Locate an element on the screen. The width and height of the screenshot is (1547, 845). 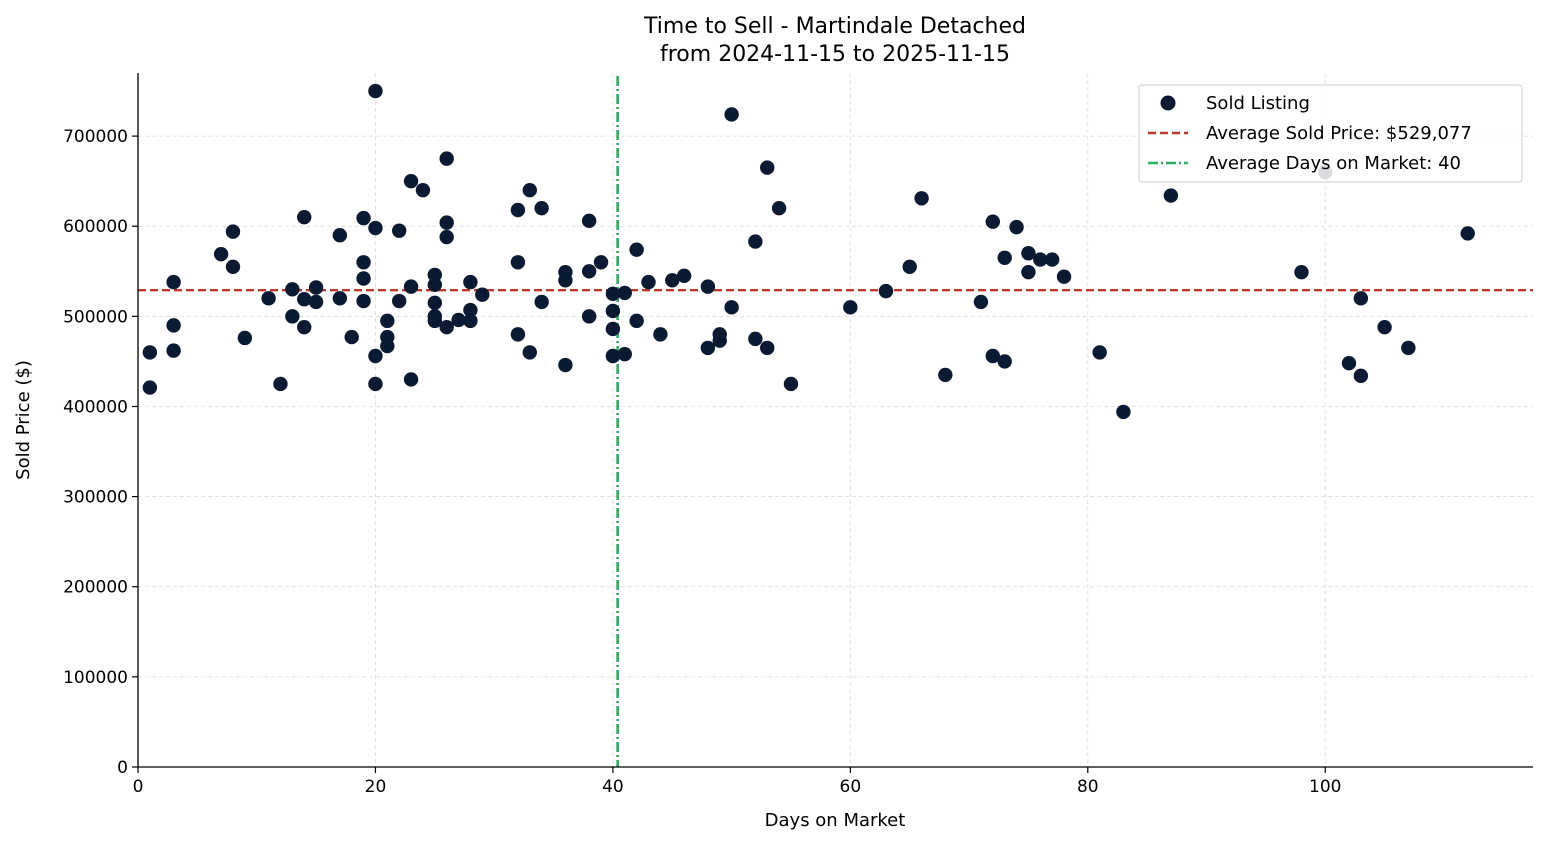
y-axis-label: Sold Price ($) is located at coordinates (23, 420).